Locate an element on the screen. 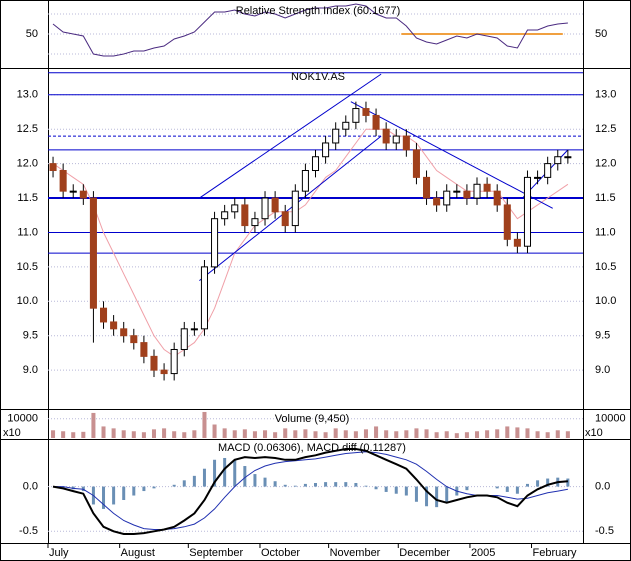 This screenshot has width=631, height=561. y-tick-label-right: 11.5 is located at coordinates (605, 198).